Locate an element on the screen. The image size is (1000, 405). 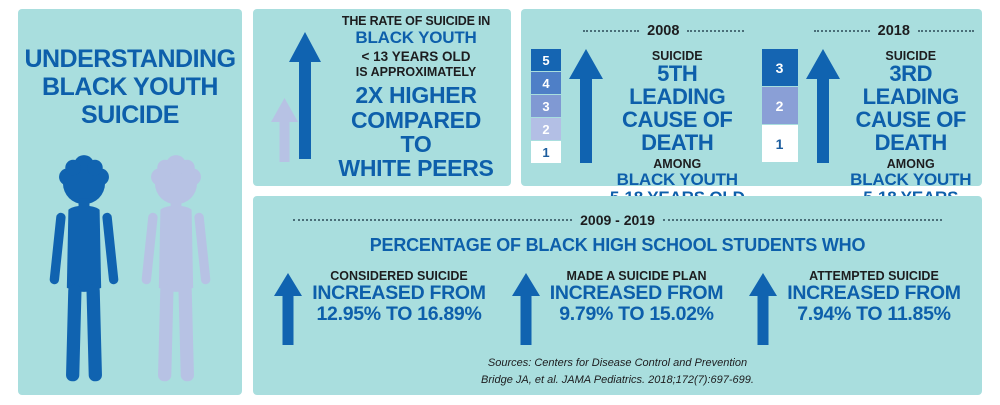
youth-silhouettes is located at coordinates (130, 269).